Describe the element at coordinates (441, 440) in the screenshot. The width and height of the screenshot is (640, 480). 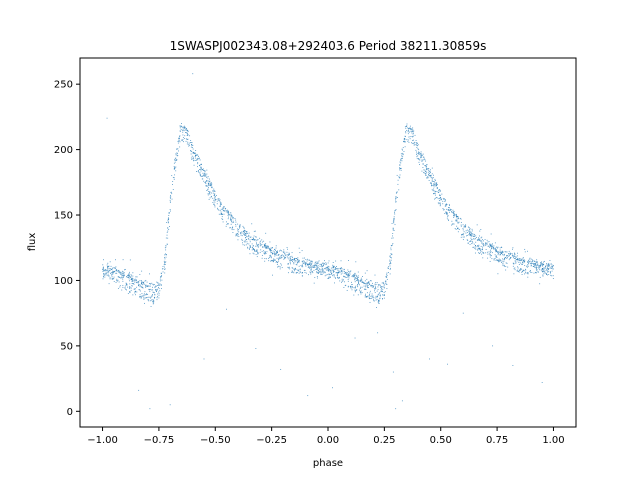
I see `x-tick-label: 0.50` at that location.